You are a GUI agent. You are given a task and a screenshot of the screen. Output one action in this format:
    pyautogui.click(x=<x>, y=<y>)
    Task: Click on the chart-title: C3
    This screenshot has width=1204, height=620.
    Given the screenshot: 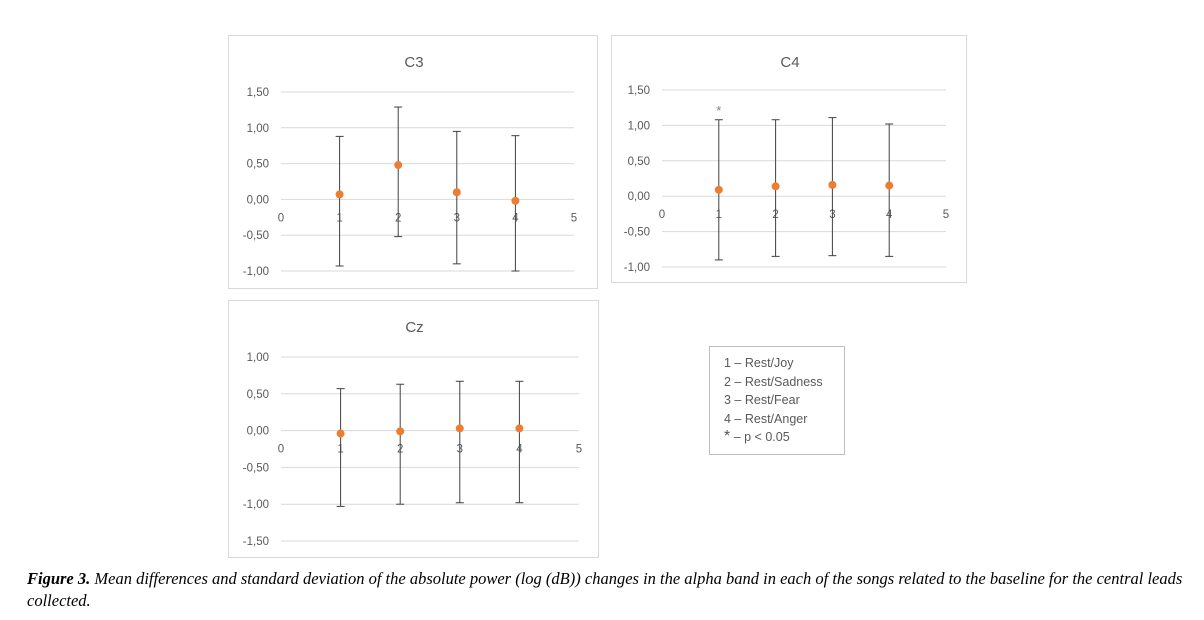 What is the action you would take?
    pyautogui.click(x=413, y=62)
    